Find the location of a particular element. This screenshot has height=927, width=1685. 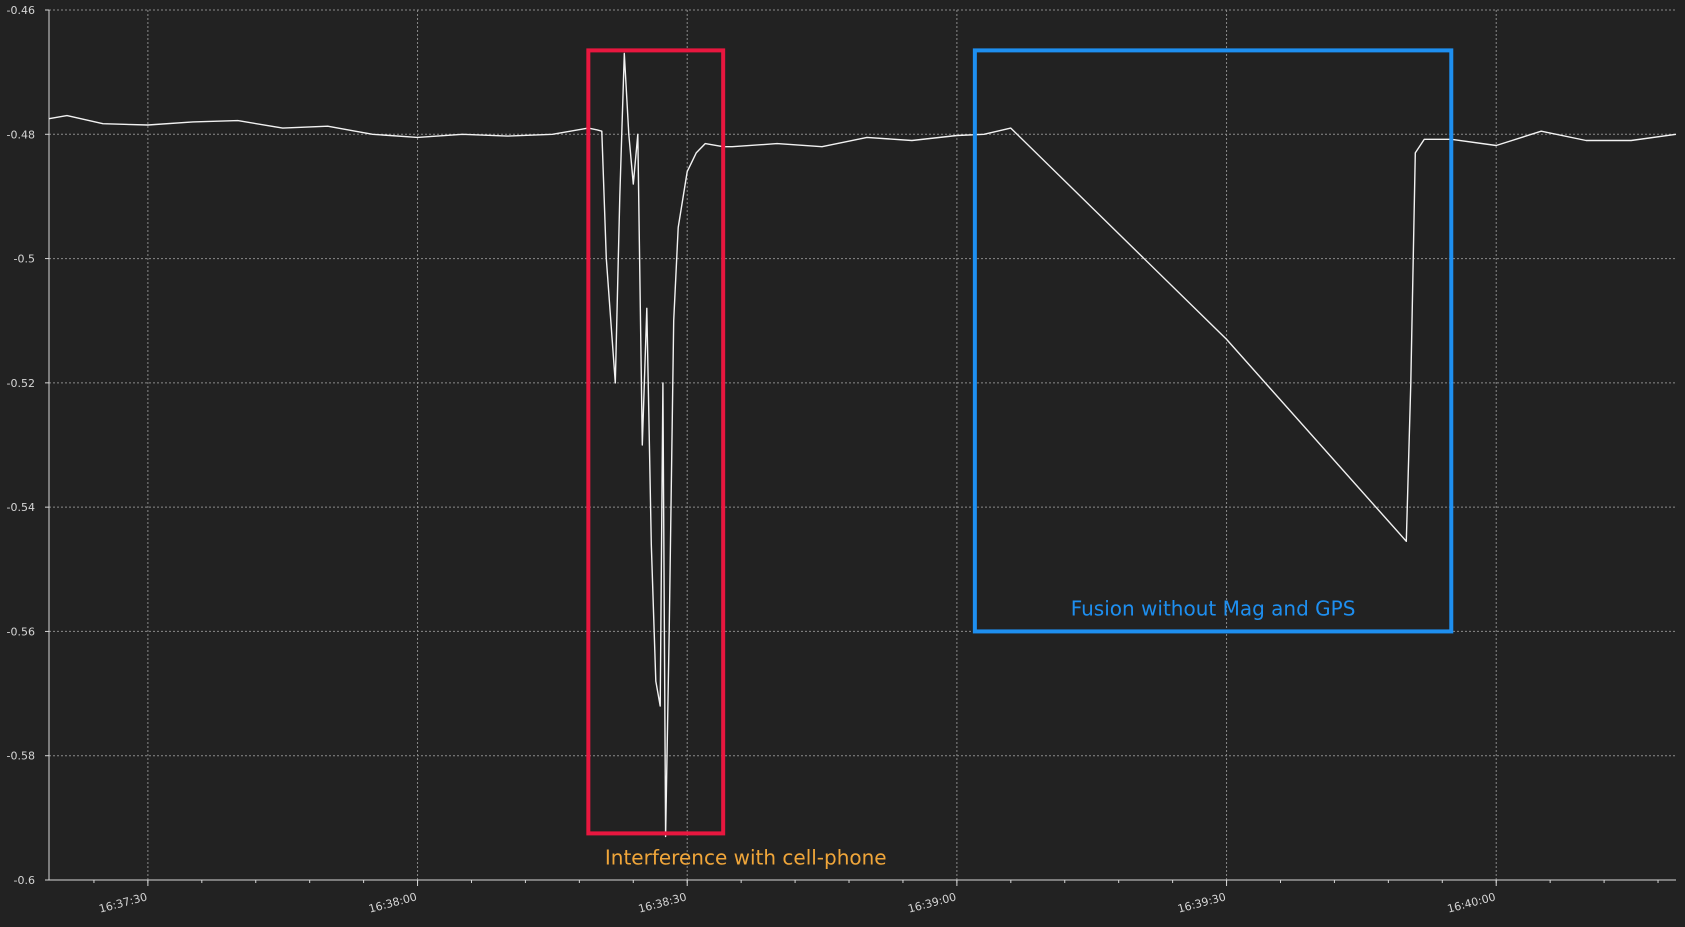

y-tick-label: -0.58 is located at coordinates (21, 756).